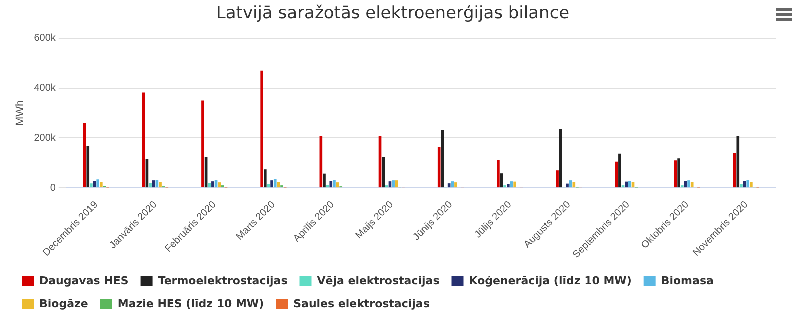 The height and width of the screenshot is (336, 800). Describe the element at coordinates (45, 88) in the screenshot. I see `y-tick-label: 400k` at that location.